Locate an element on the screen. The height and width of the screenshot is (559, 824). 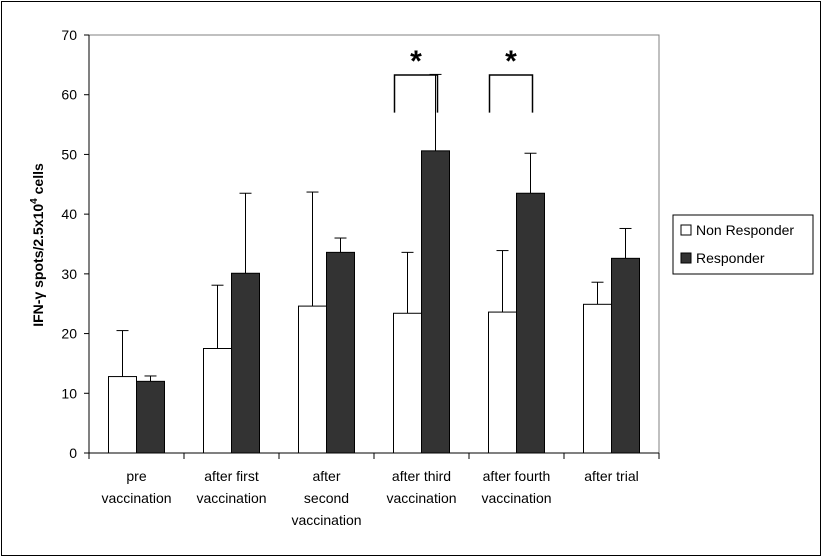
y-tick-labels: 0 10 20 30 40 50 60 70 is located at coordinates (69, 244).